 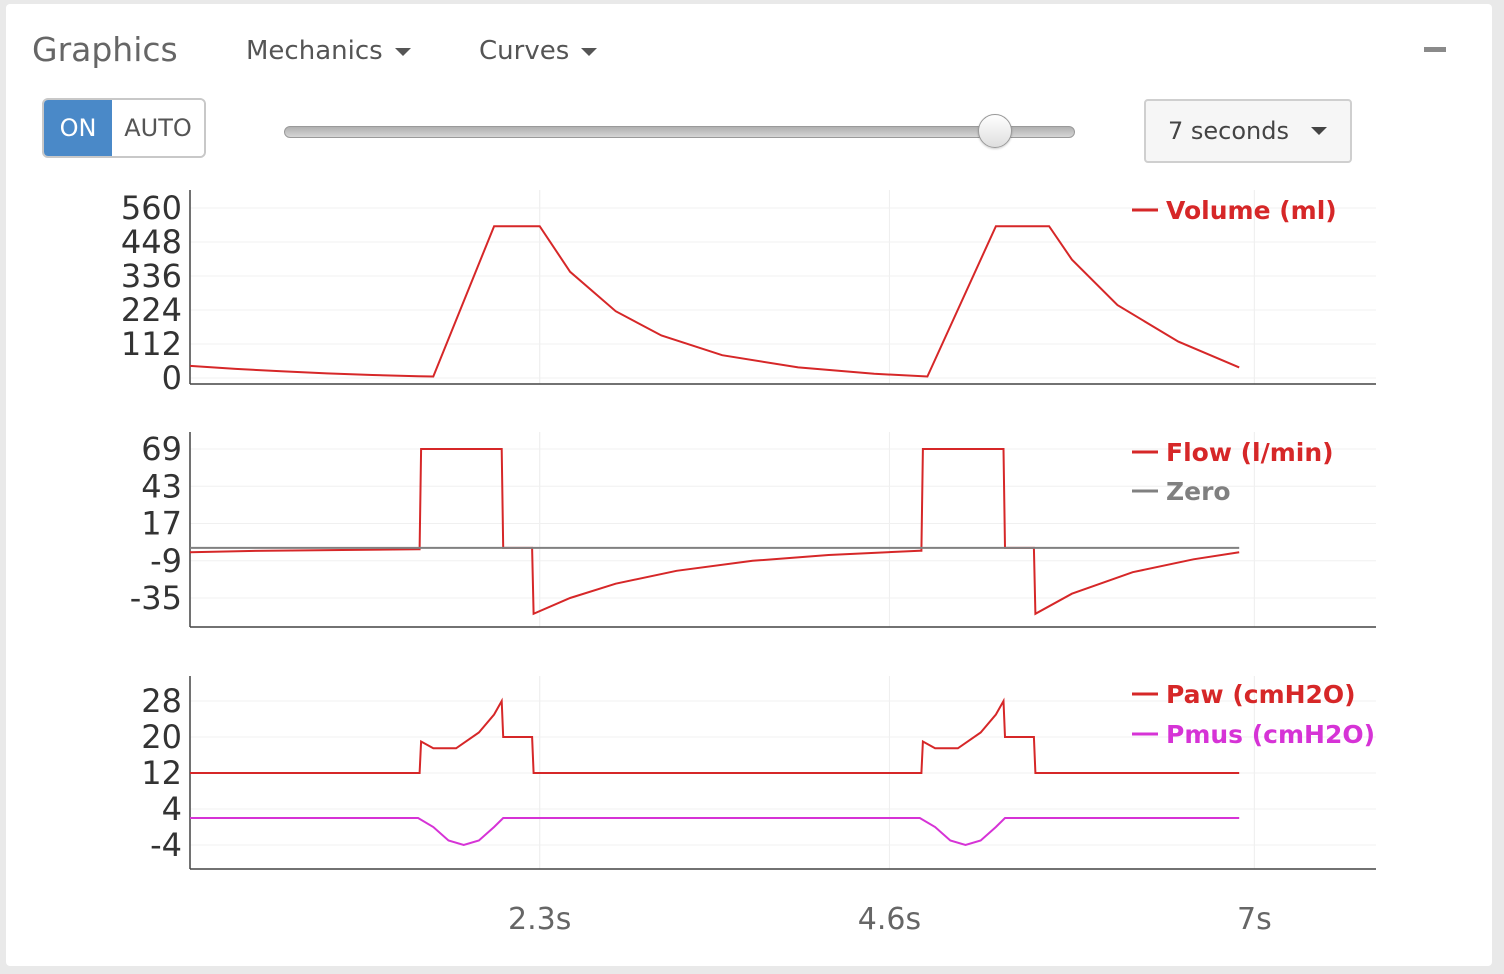 What do you see at coordinates (161, 486) in the screenshot?
I see `y-tick-label: 43` at bounding box center [161, 486].